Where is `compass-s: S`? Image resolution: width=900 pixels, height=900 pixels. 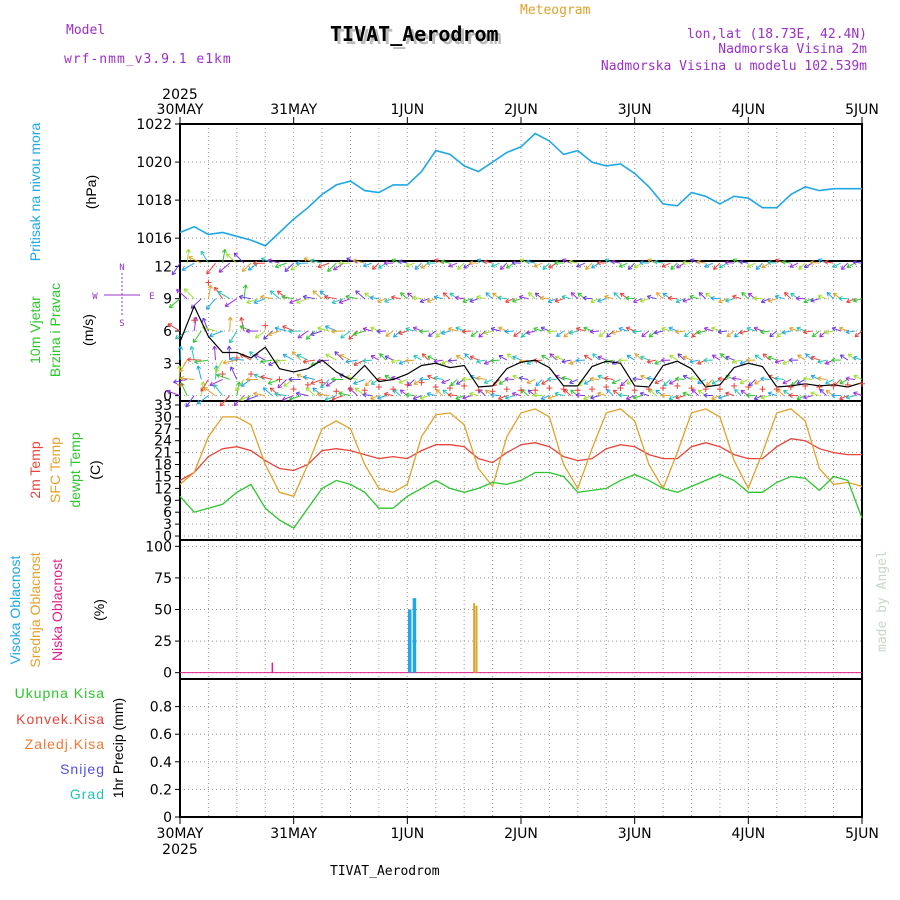 compass-s: S is located at coordinates (121, 324).